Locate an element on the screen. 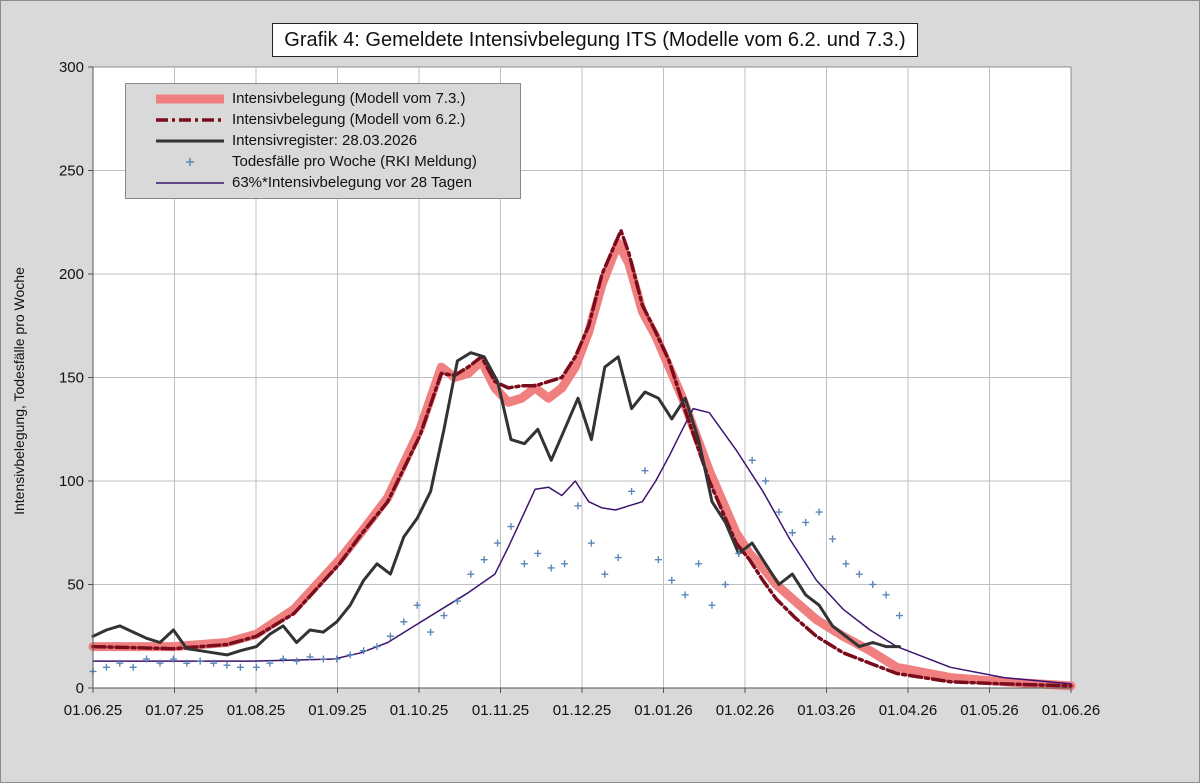 The image size is (1200, 783). y-tick-label: 0 is located at coordinates (80, 688).